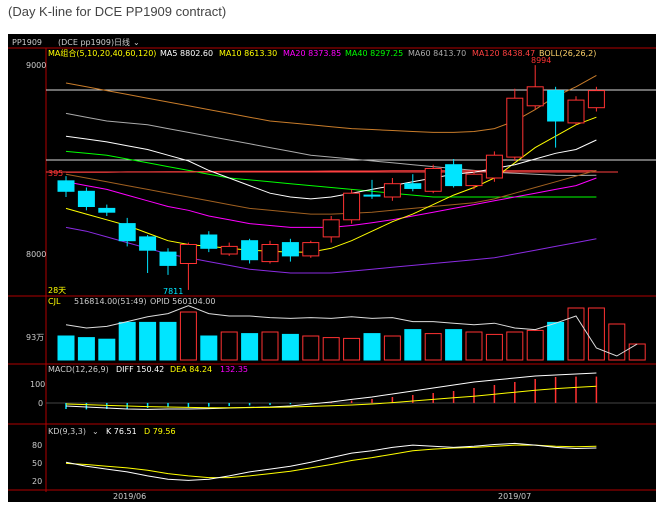 This screenshot has width=670, height=513. Describe the element at coordinates (54, 301) in the screenshot. I see `cjl-label: CJL` at that location.